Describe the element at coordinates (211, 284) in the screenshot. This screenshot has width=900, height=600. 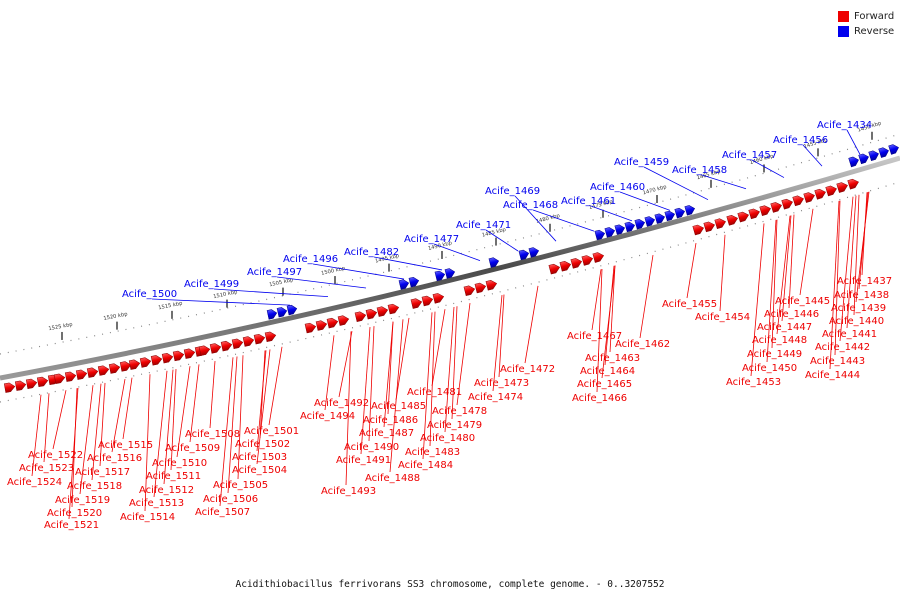
I see `reverse-gene-label: Acife_1499` at that location.